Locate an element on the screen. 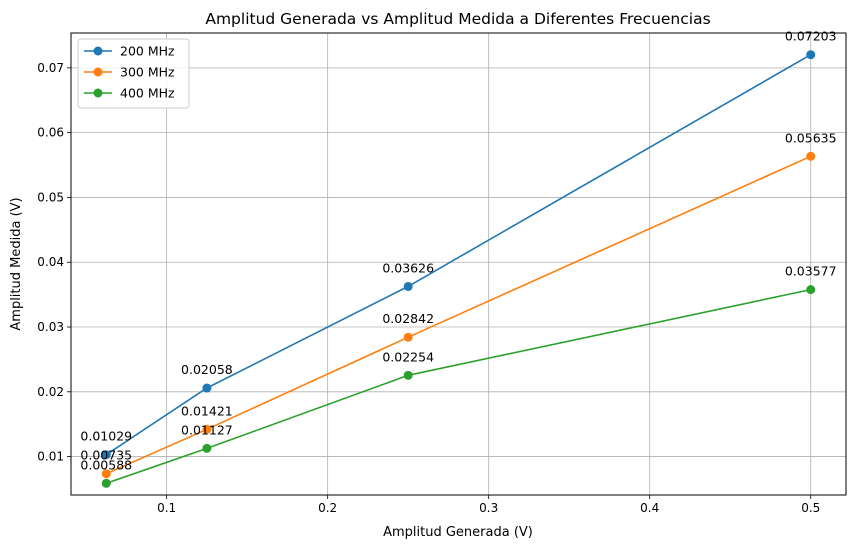 This screenshot has width=856, height=547. x-tick-label: 0.2 is located at coordinates (327, 508).